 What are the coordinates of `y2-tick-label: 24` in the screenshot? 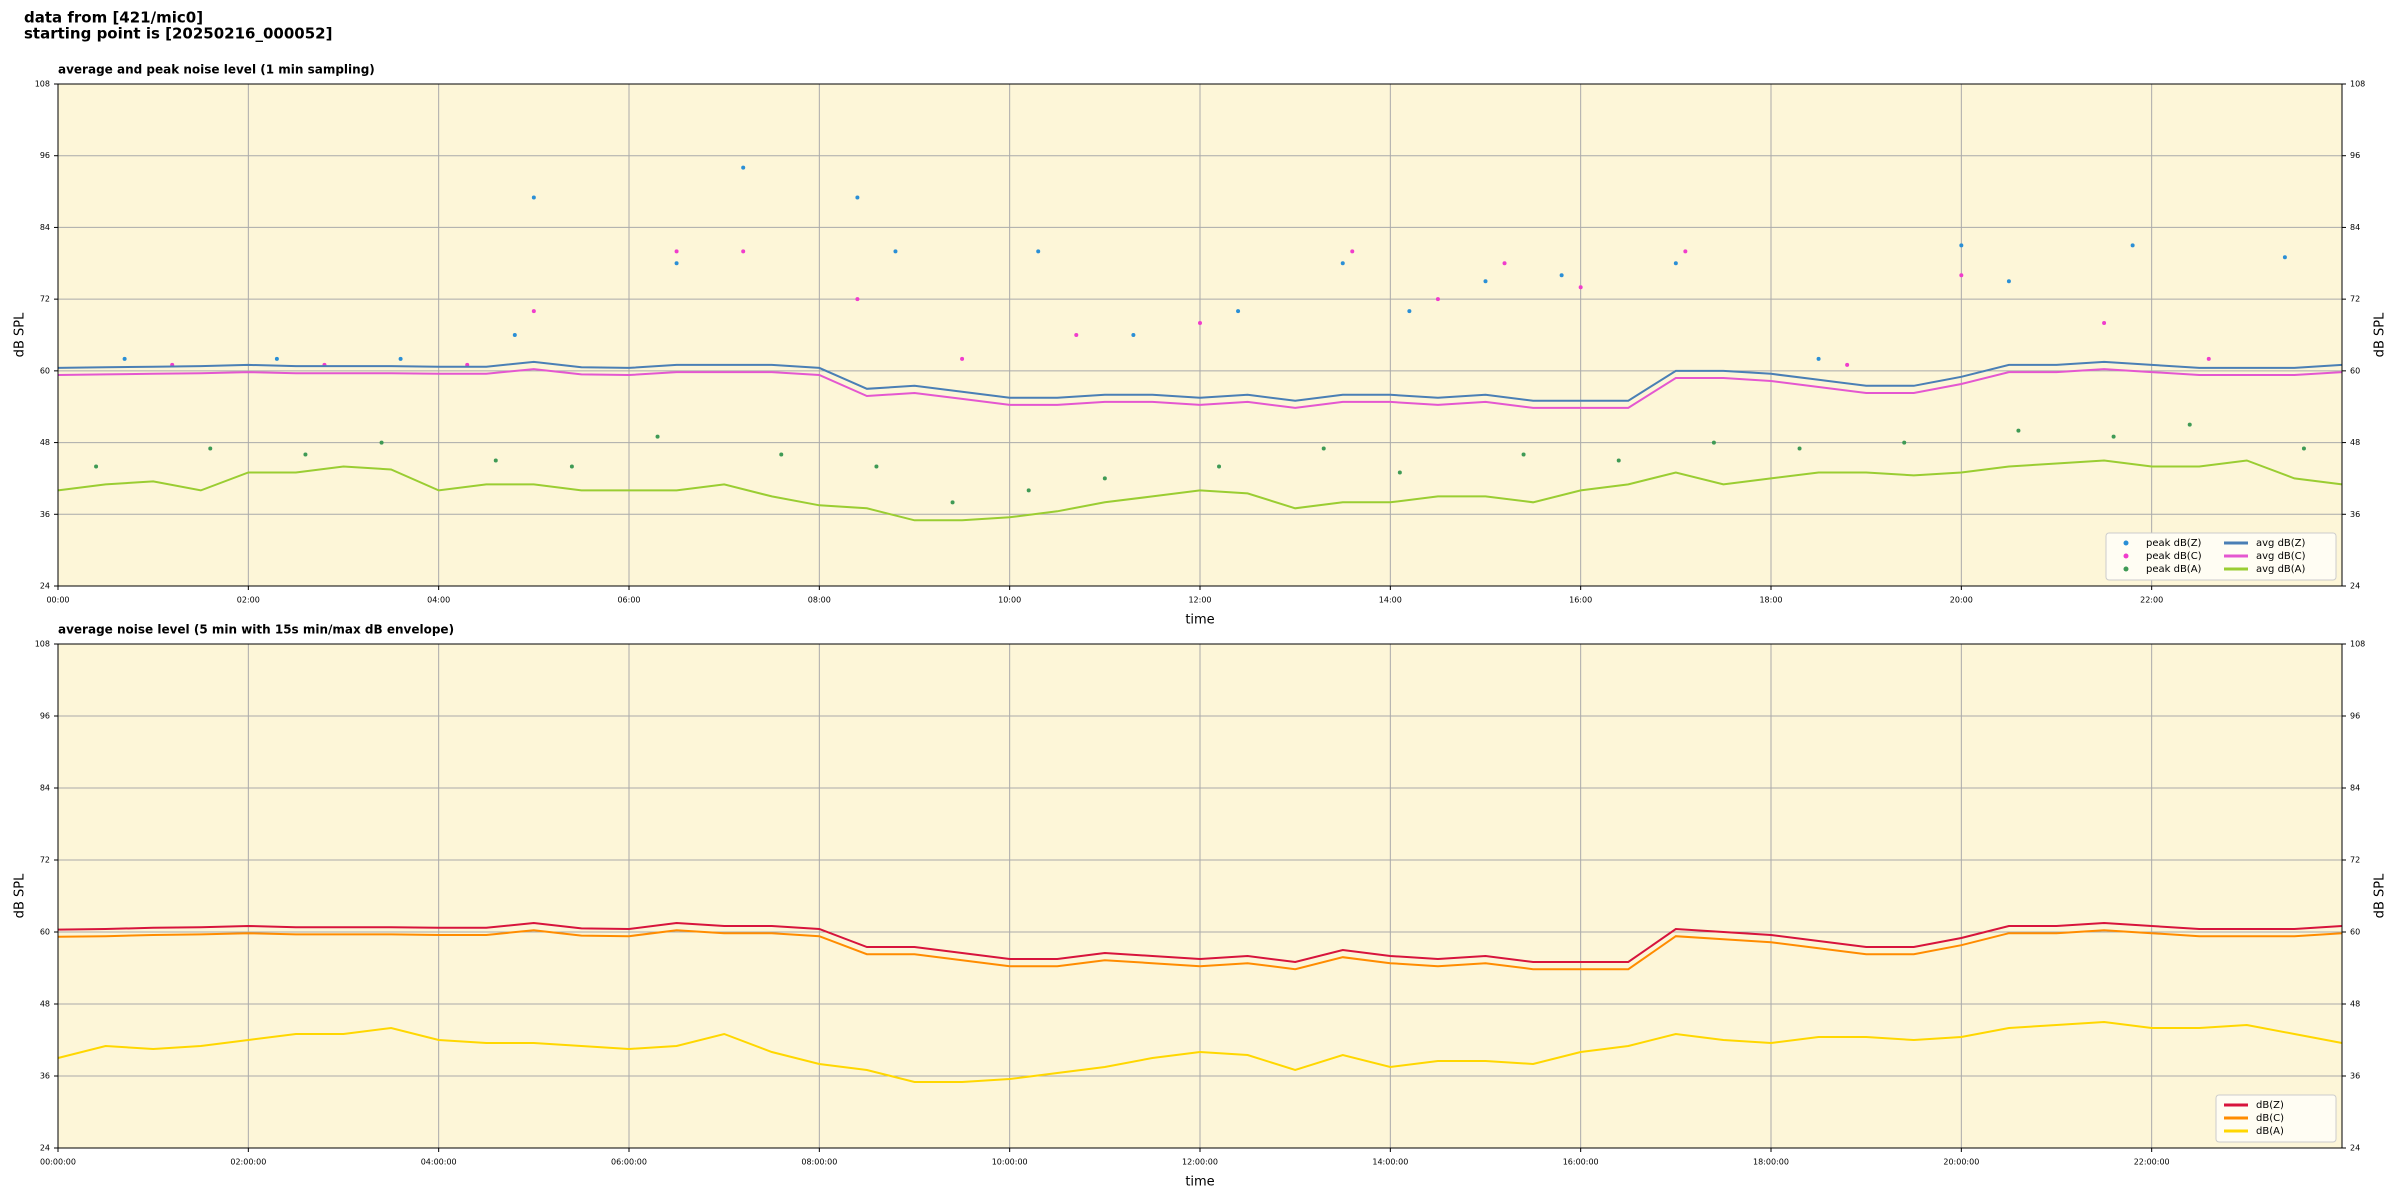 It's located at (2355, 586).